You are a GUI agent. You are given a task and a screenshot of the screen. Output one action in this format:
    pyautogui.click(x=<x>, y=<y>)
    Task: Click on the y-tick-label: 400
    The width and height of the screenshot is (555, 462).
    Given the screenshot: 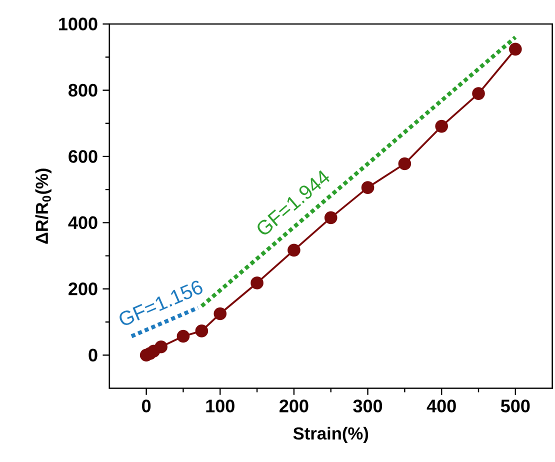 What is the action you would take?
    pyautogui.click(x=83, y=223)
    